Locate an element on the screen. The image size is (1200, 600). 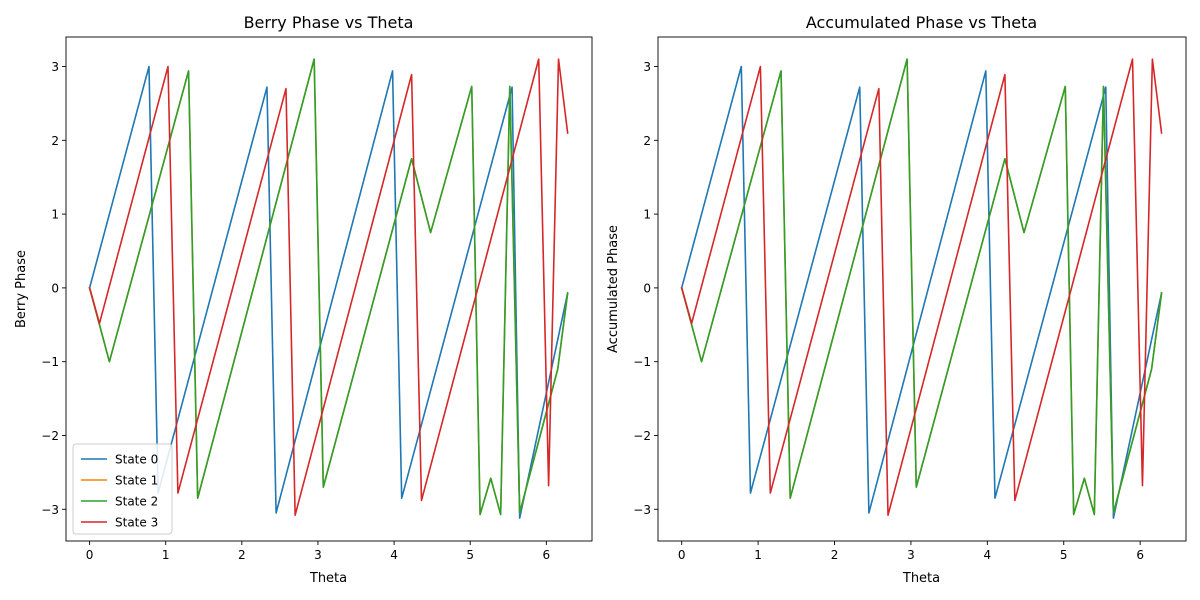
legend-entry: State 0 is located at coordinates (136, 460).